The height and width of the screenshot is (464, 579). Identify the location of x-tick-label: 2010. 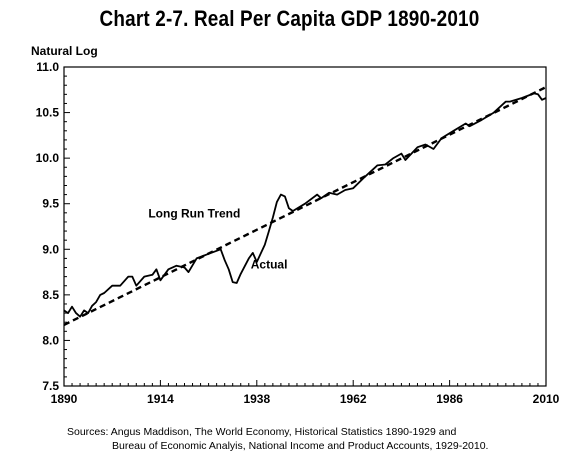
(546, 399).